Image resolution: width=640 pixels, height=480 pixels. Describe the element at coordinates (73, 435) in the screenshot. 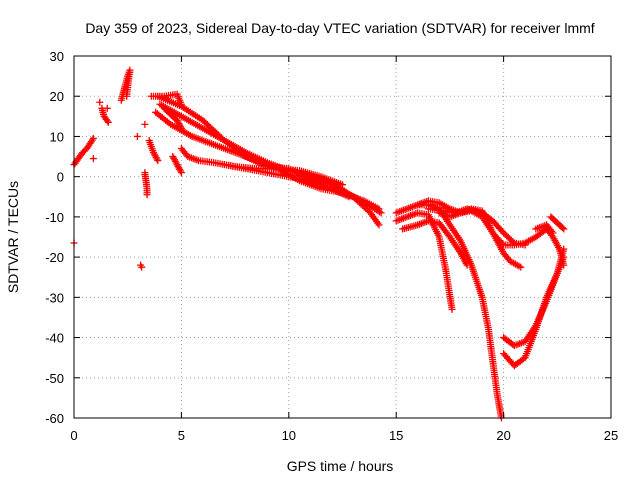

I see `x-tick-label: 0` at that location.